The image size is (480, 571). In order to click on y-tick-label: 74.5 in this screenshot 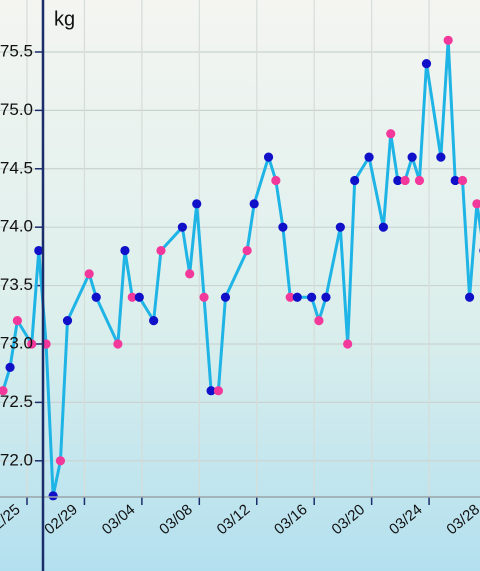, I will do `click(16, 167)`.